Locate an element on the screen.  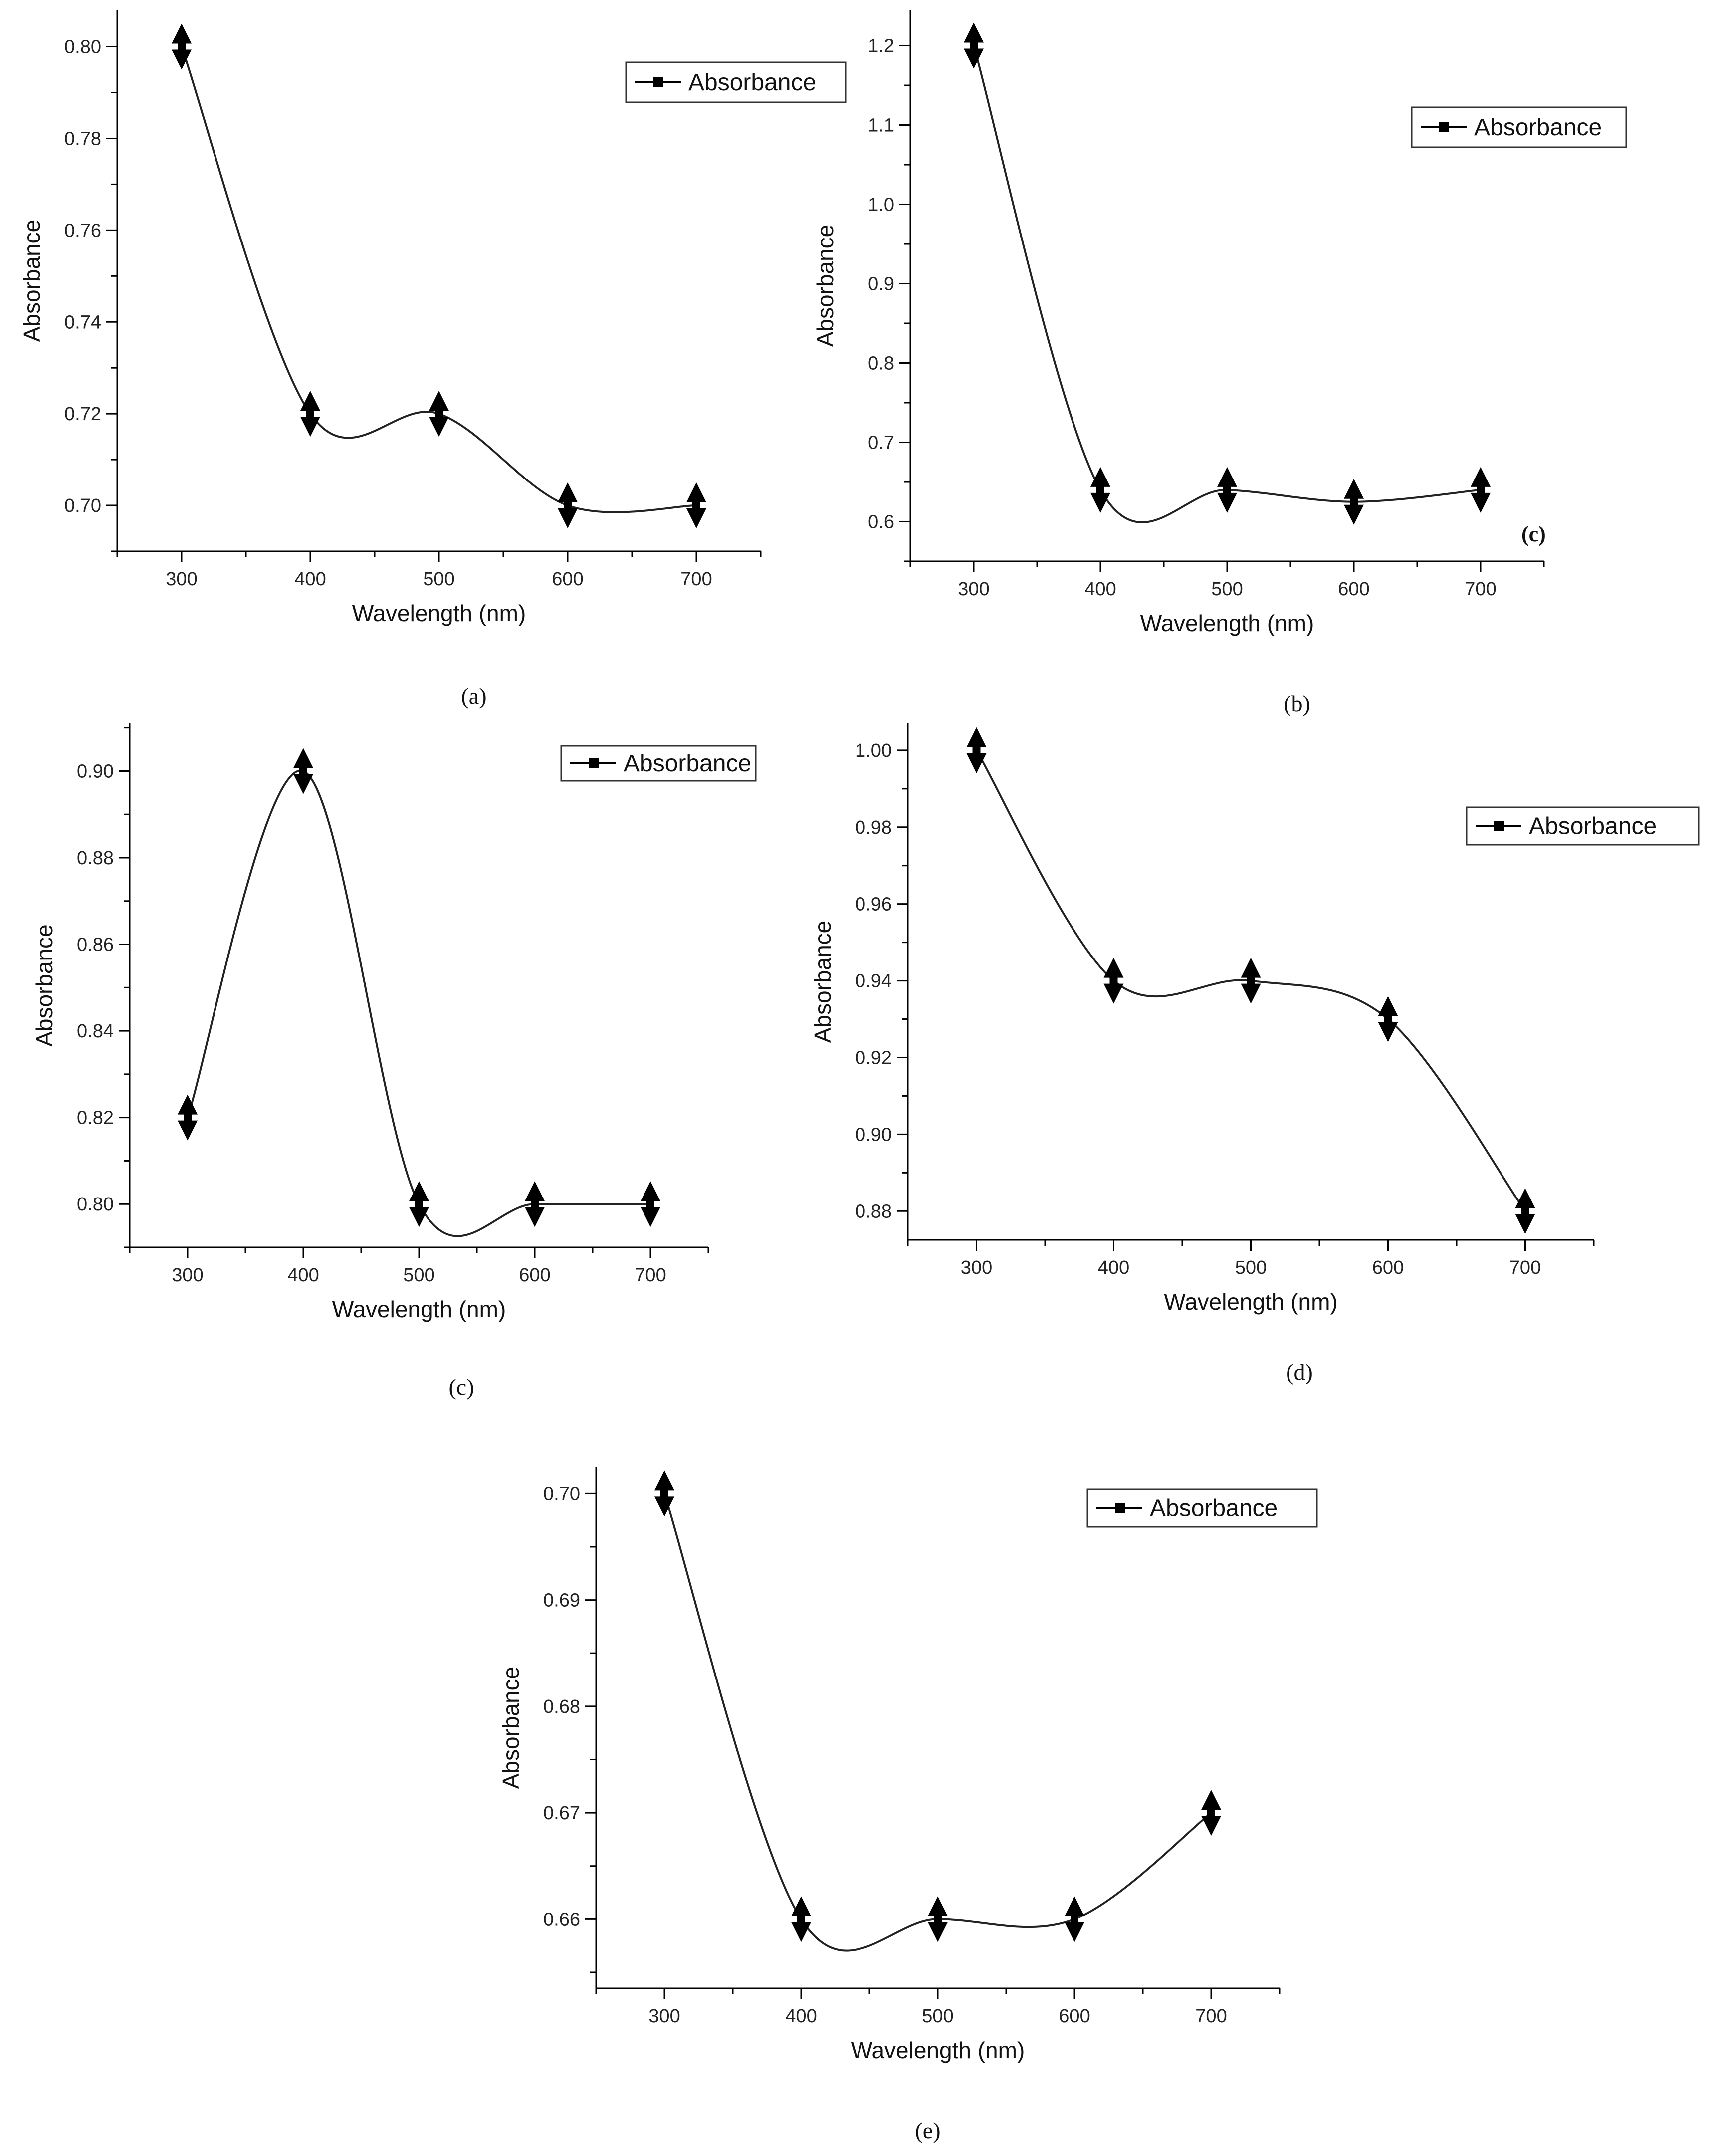
chart-a-x-tick-label: 400 is located at coordinates (310, 580).